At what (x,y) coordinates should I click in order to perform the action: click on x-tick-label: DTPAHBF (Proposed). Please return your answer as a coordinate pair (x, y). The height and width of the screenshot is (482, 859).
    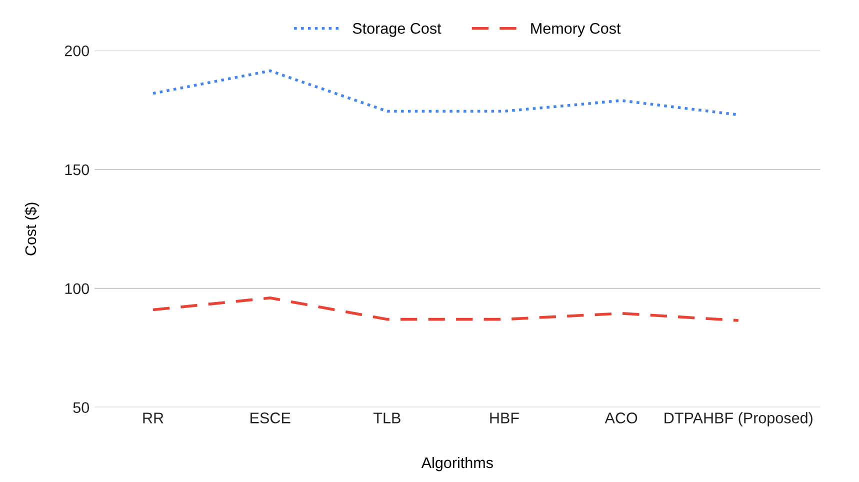
    Looking at the image, I should click on (738, 419).